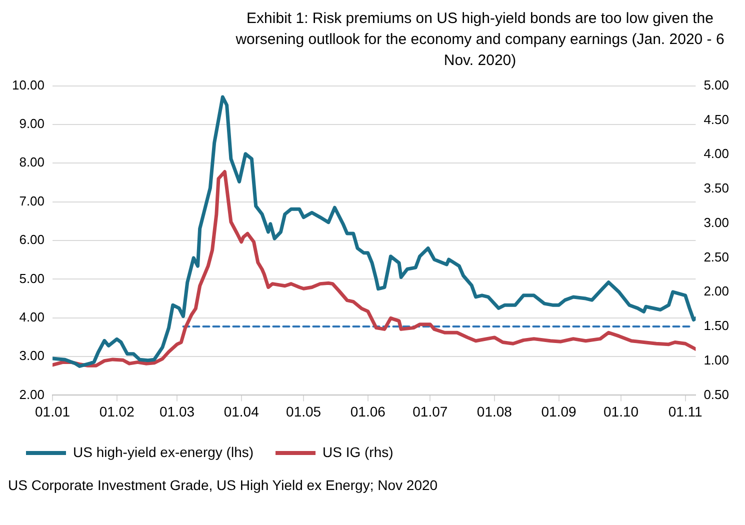  Describe the element at coordinates (717, 360) in the screenshot. I see `y2-tick-label: 1.00` at that location.